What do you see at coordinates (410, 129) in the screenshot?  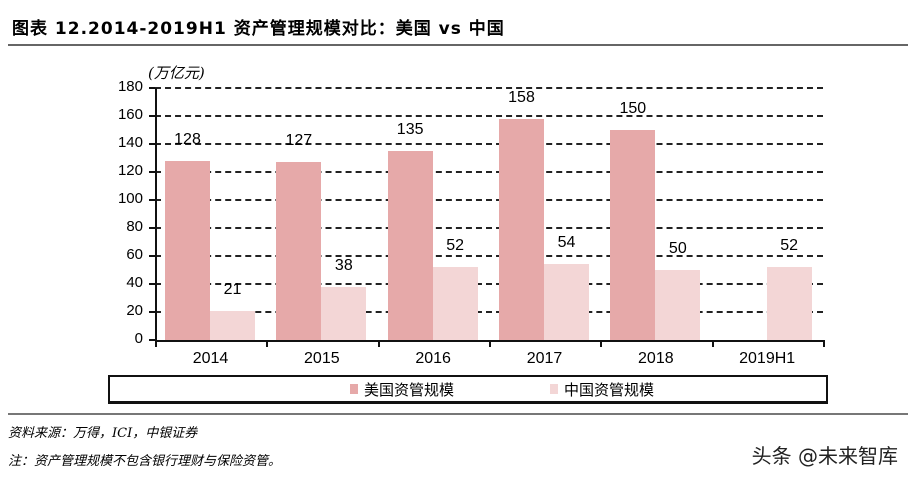 I see `value-label: 135` at bounding box center [410, 129].